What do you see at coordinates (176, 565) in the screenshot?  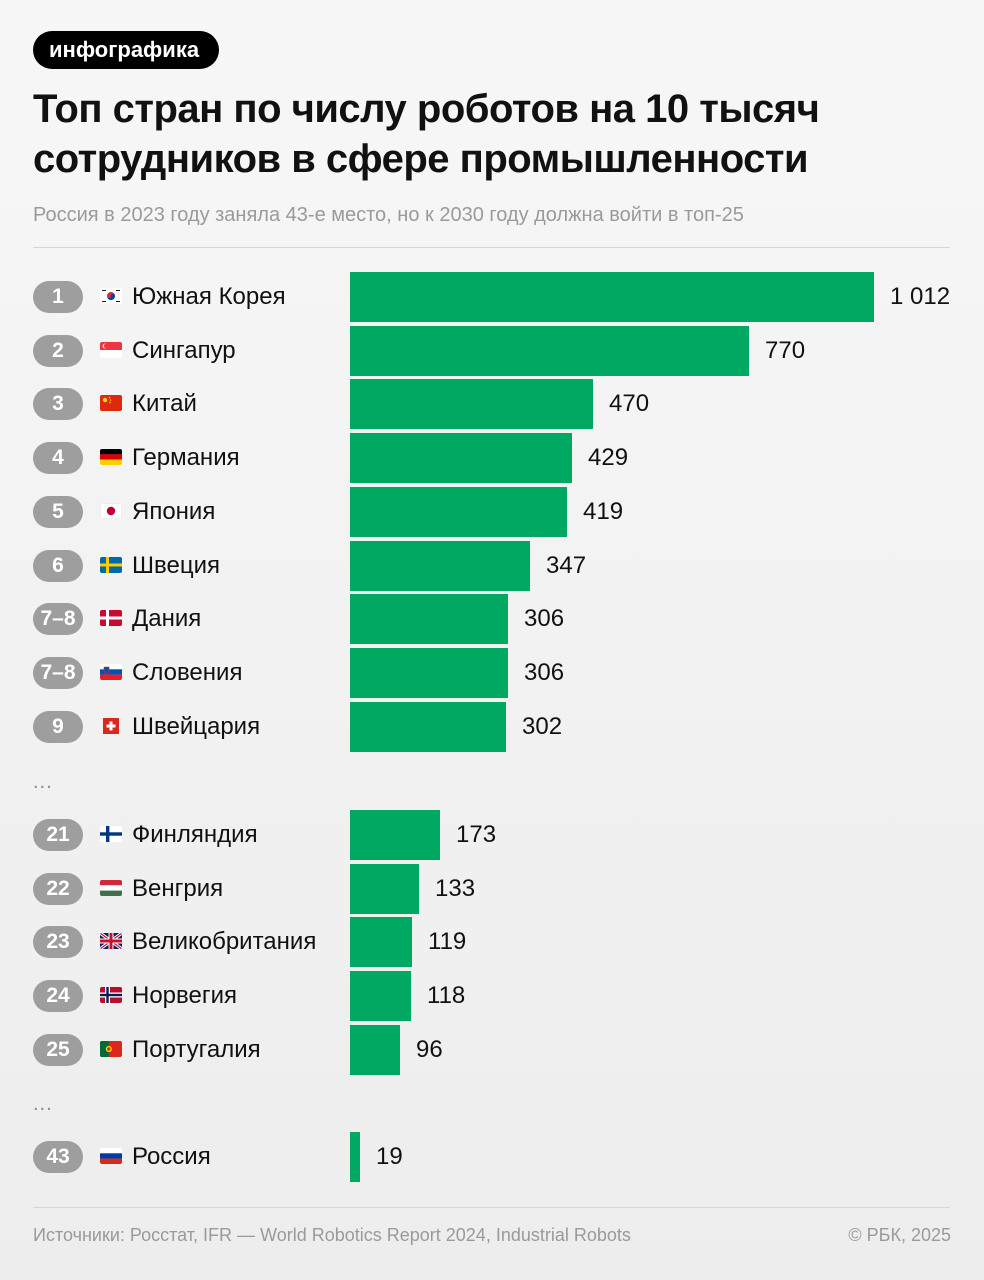 I see `country-label: Швеция` at bounding box center [176, 565].